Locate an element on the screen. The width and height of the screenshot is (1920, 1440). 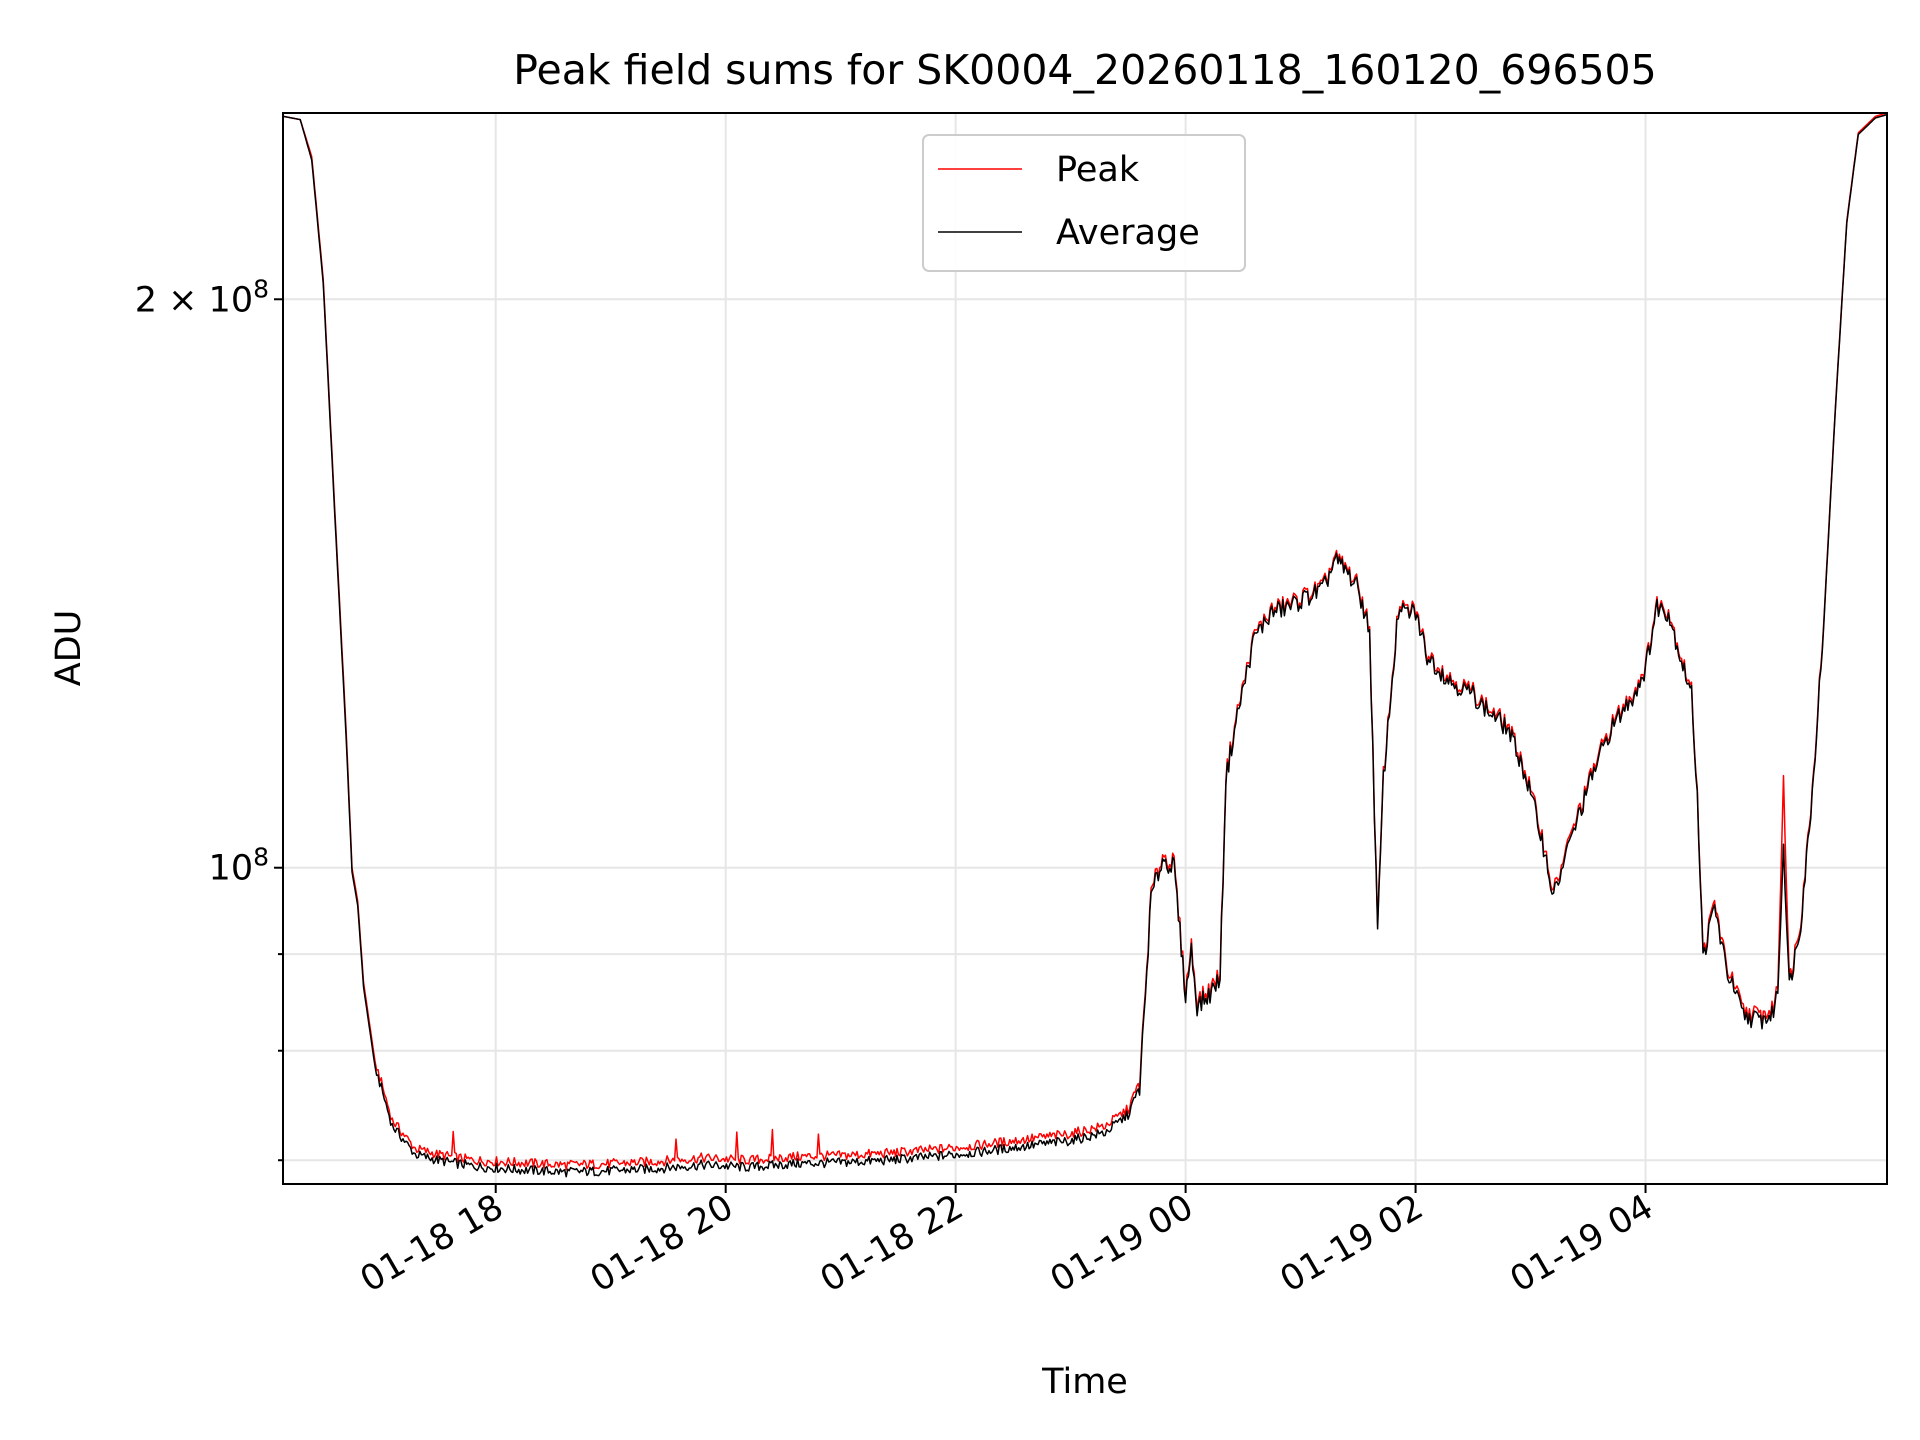
y-tick-label: 108 is located at coordinates (239, 866).